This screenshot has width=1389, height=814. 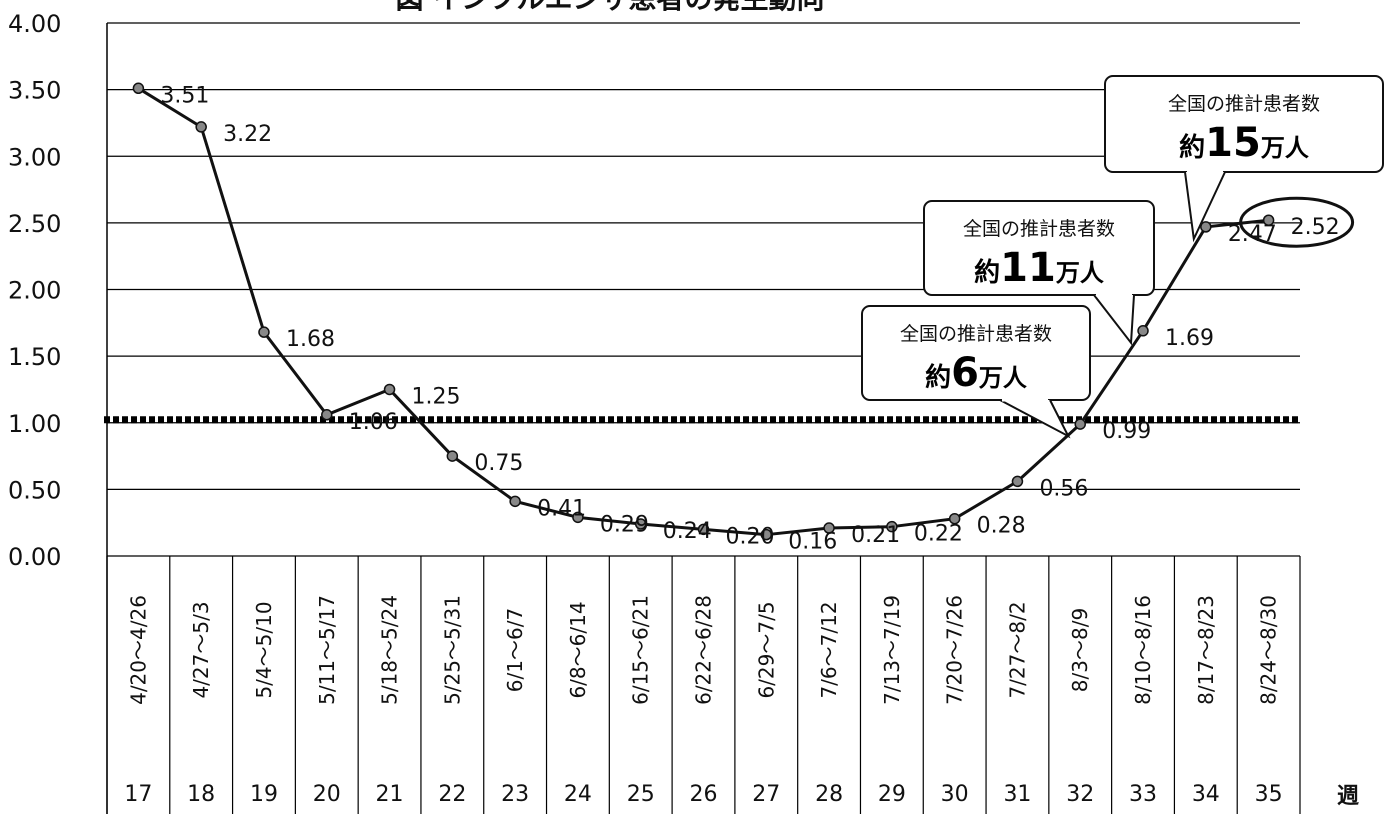 I want to click on y-tick-label: 2.00, so click(x=34, y=291).